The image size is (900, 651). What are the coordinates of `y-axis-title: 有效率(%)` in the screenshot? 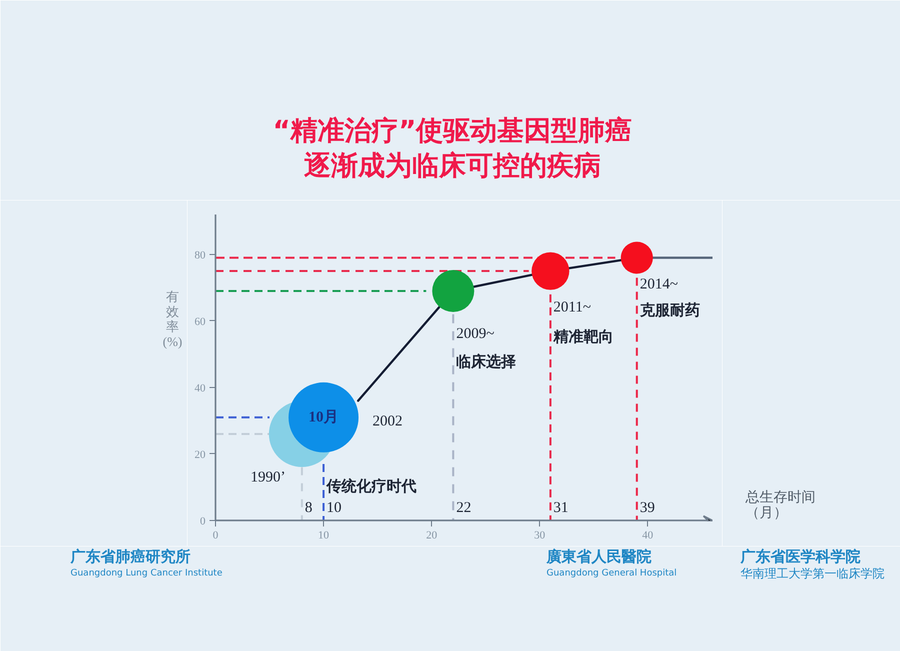 It's located at (172, 318).